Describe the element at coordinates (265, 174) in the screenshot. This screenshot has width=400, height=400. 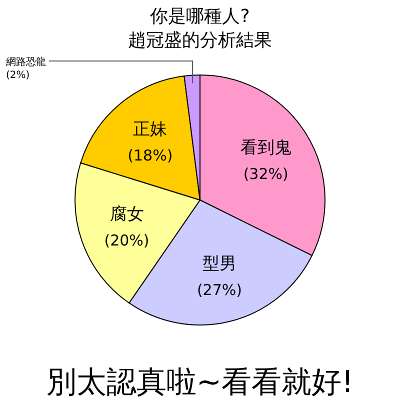
I see `data-label: (32%)` at that location.